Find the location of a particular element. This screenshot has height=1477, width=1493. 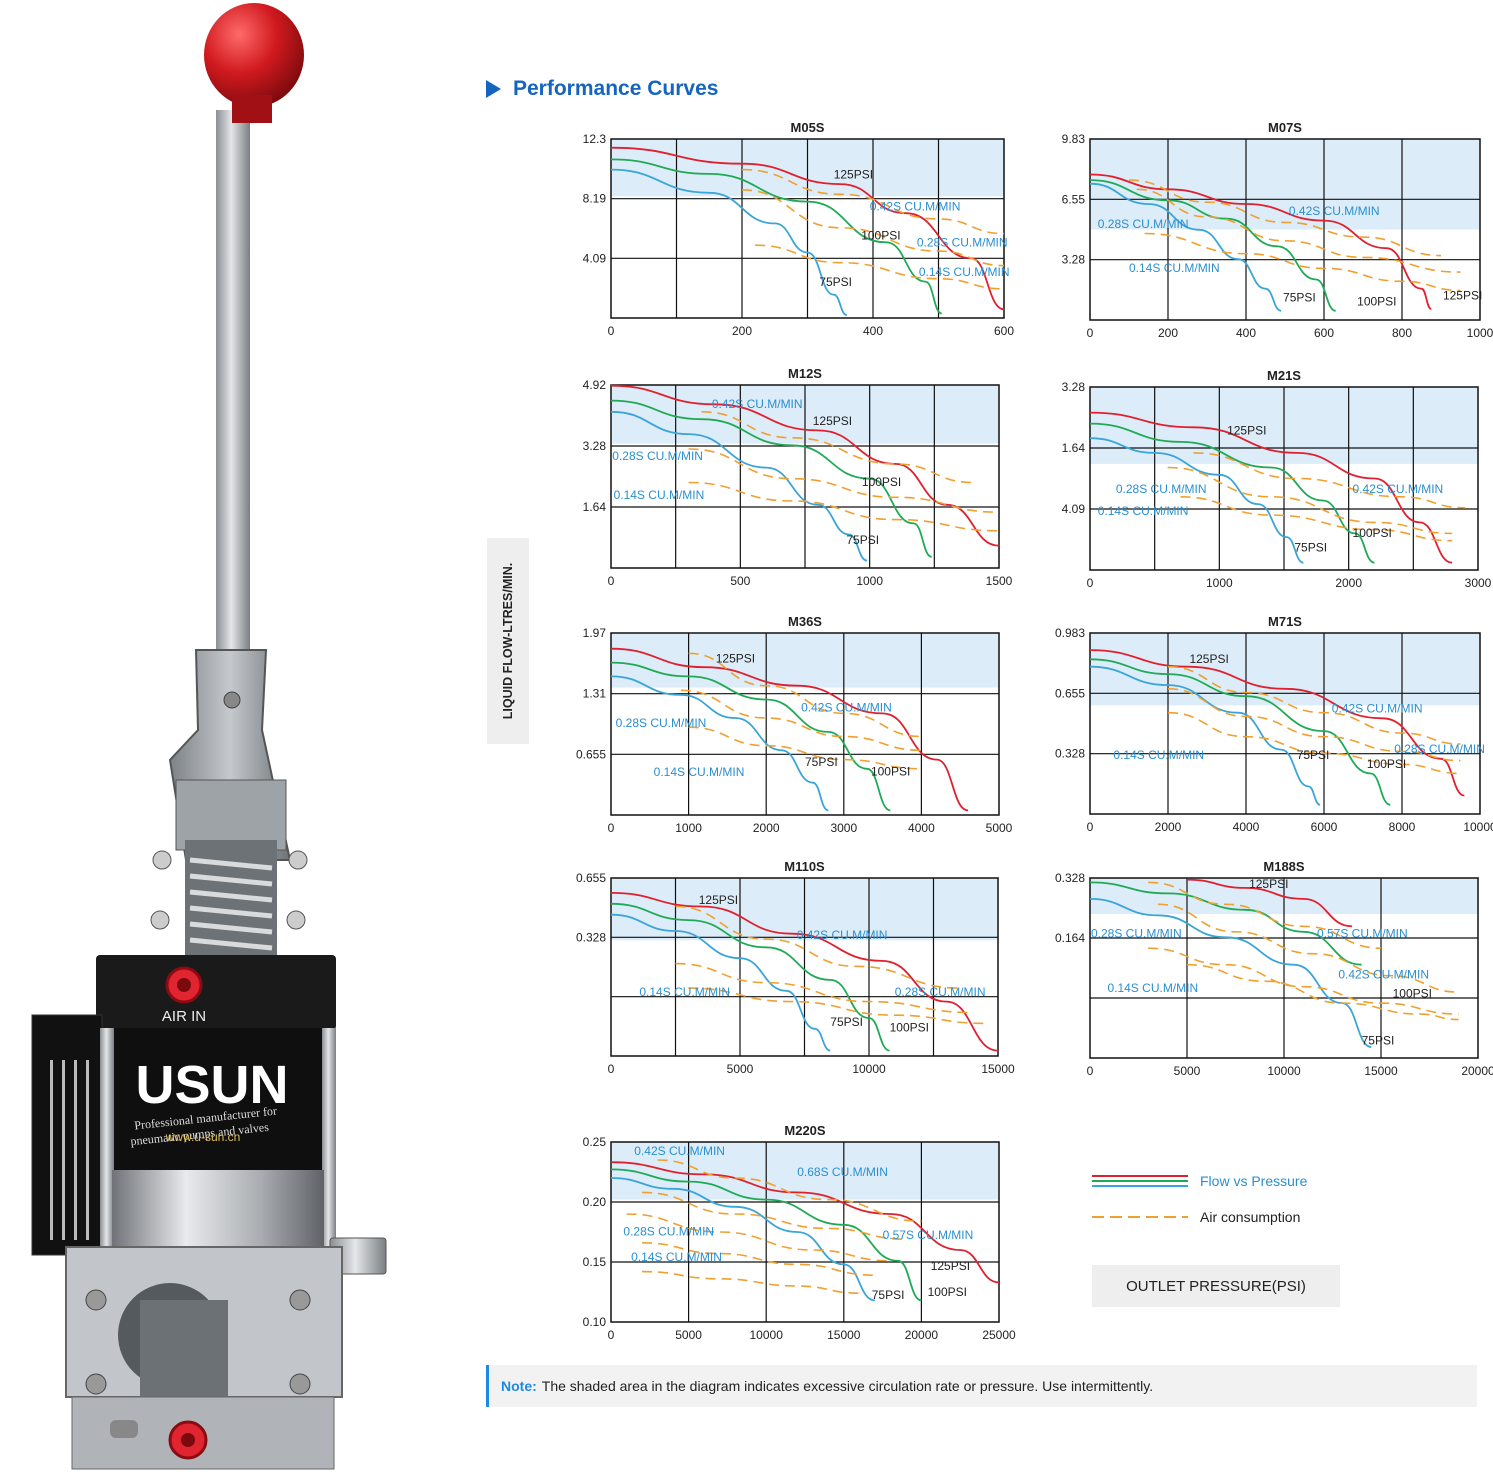

chart-title: M36S is located at coordinates (805, 621).